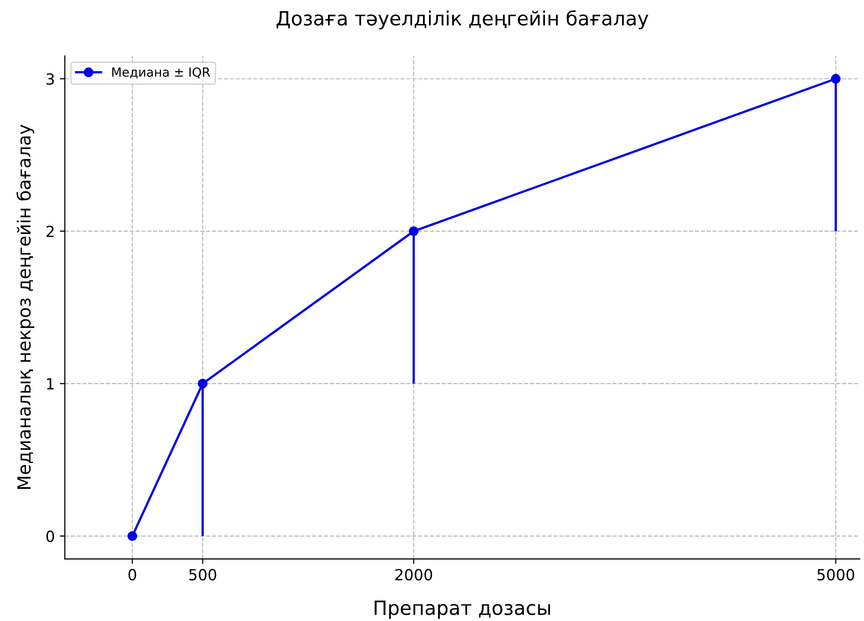 This screenshot has height=621, width=864. I want to click on chart-title: Дозаға тәуелділік деңгейін бағалау, so click(462, 20).